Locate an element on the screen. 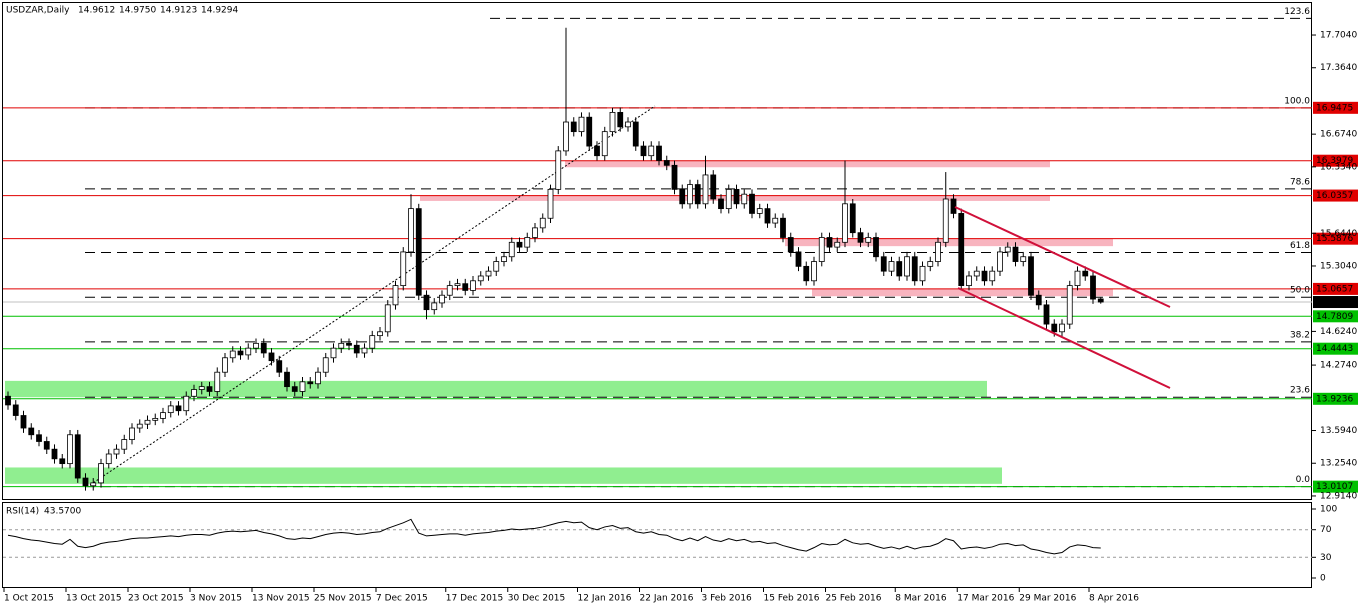 Image resolution: width=1358 pixels, height=606 pixels. x-tick-label: 29 Mar 2016 is located at coordinates (1047, 599).